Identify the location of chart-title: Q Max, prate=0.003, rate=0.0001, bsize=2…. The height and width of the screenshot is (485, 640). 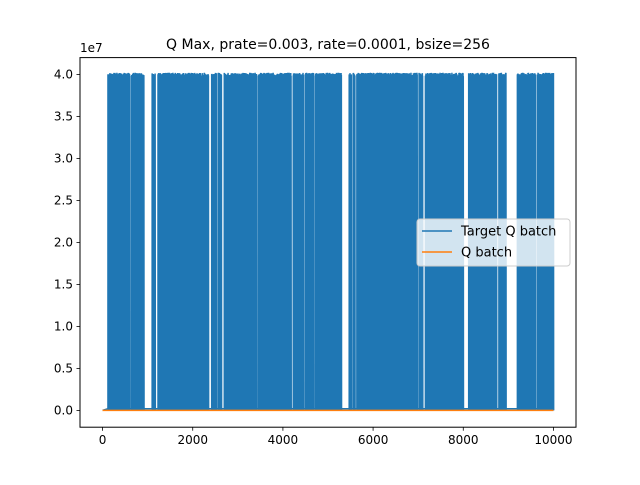
(328, 45).